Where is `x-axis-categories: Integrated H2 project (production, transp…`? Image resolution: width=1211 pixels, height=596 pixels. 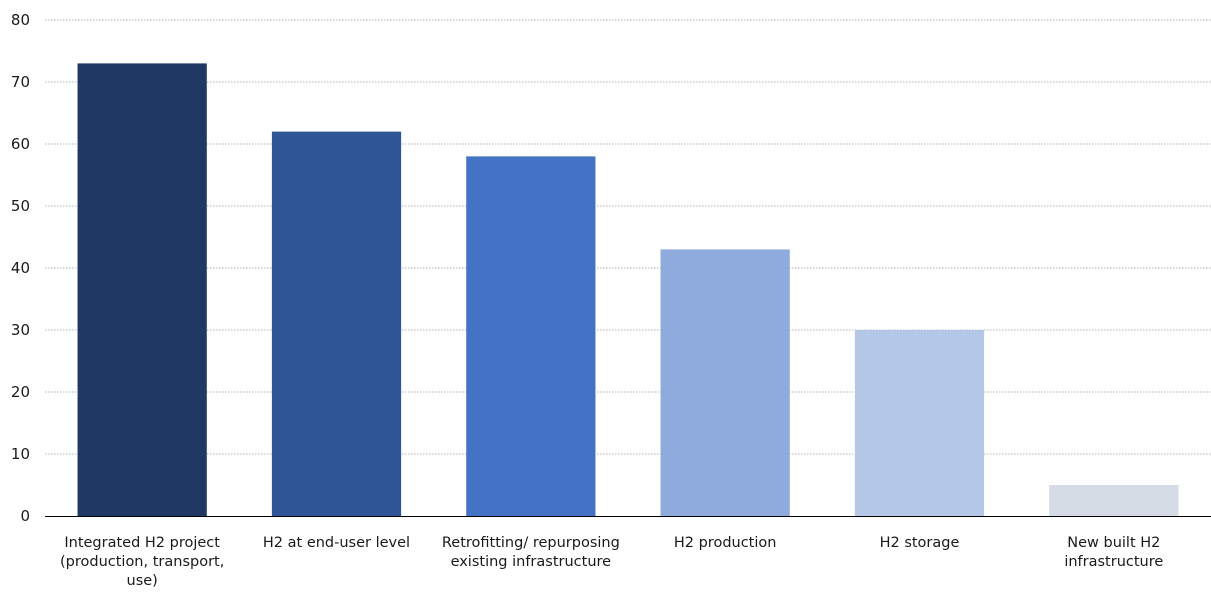 x-axis-categories: Integrated H2 project (production, transp… is located at coordinates (611, 562).